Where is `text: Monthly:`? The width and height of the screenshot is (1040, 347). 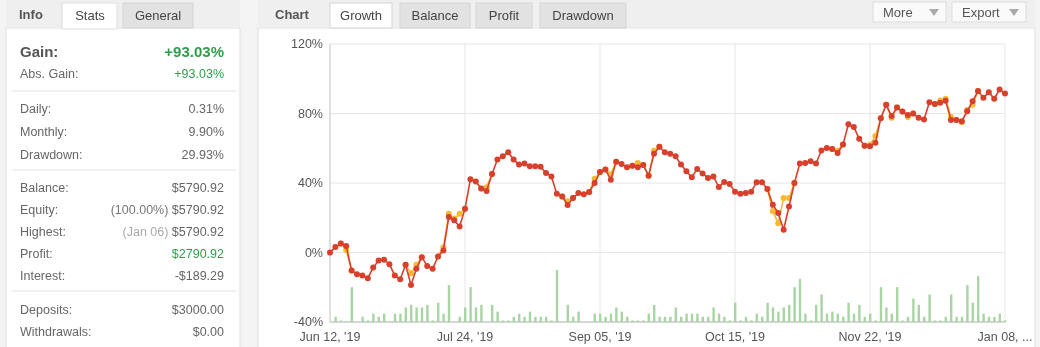
text: Monthly: is located at coordinates (44, 132).